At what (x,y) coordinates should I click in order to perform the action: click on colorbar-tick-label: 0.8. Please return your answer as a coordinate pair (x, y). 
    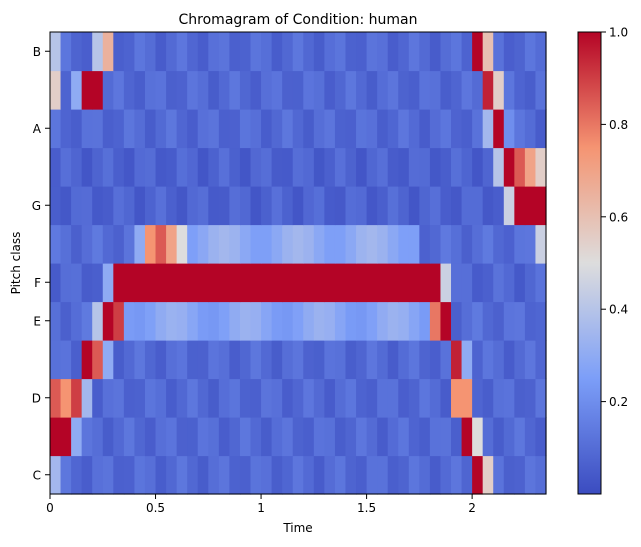
    Looking at the image, I should click on (618, 125).